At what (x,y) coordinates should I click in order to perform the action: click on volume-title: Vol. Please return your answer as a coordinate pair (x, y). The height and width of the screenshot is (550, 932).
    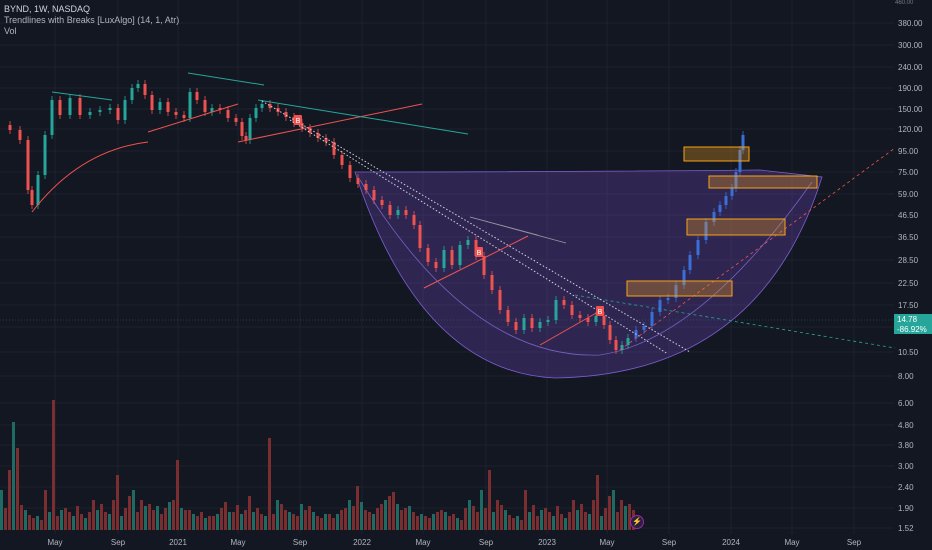
    Looking at the image, I should click on (10, 31).